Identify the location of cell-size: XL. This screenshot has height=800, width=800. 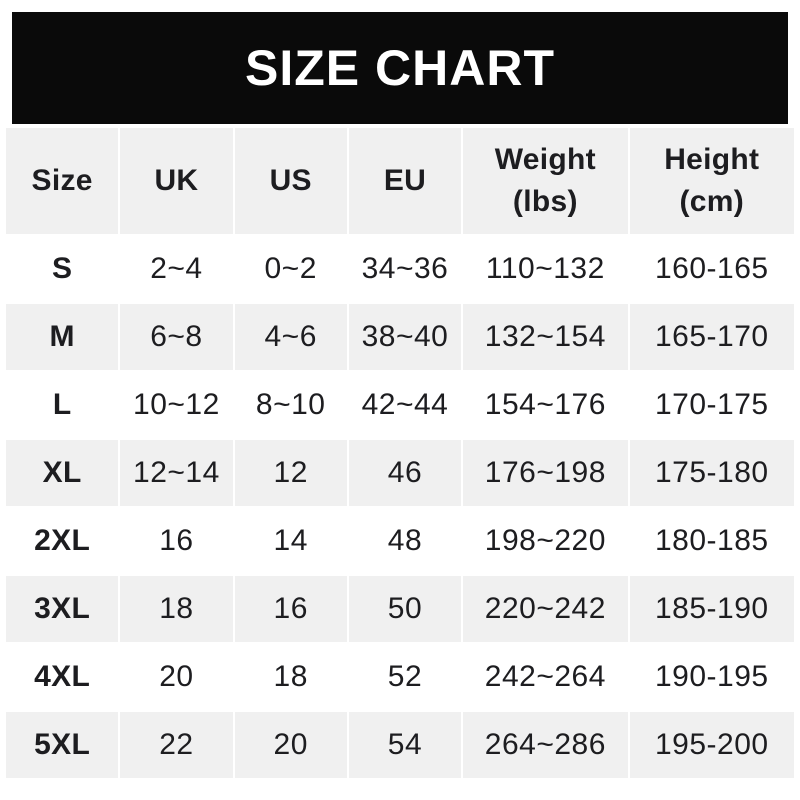
(62, 473).